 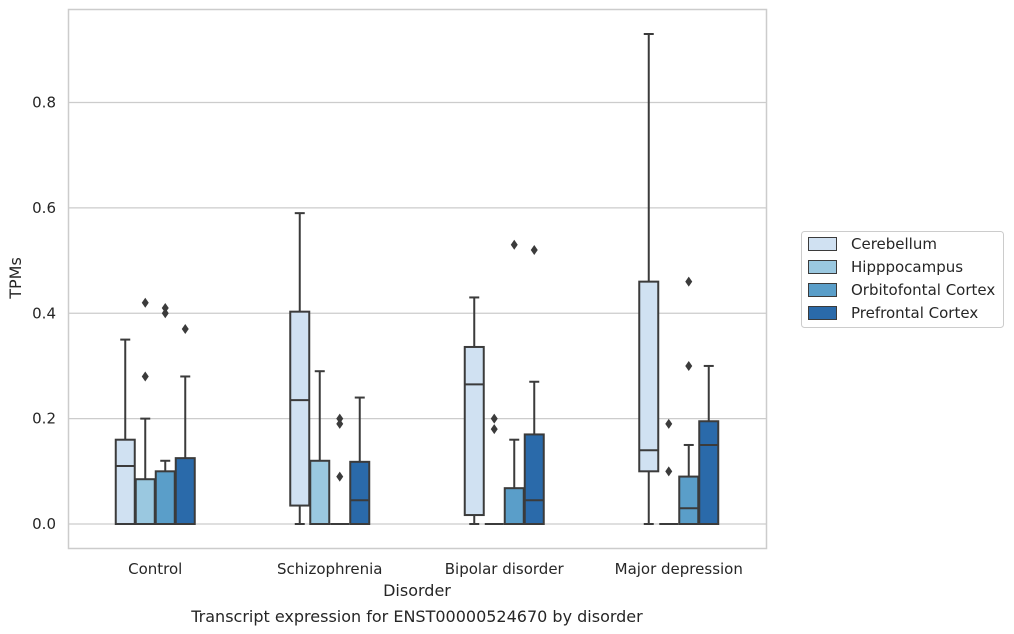 I want to click on legend-label: Cerebellum, so click(x=894, y=244).